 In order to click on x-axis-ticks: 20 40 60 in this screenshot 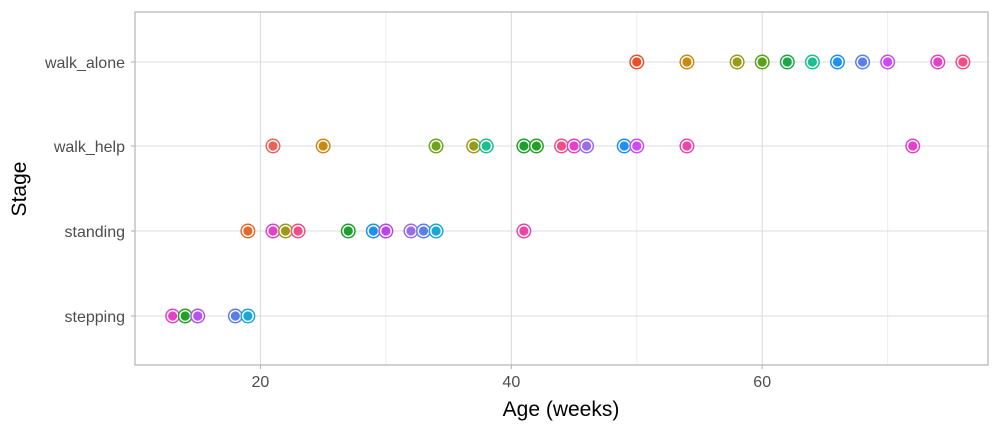, I will do `click(511, 378)`.